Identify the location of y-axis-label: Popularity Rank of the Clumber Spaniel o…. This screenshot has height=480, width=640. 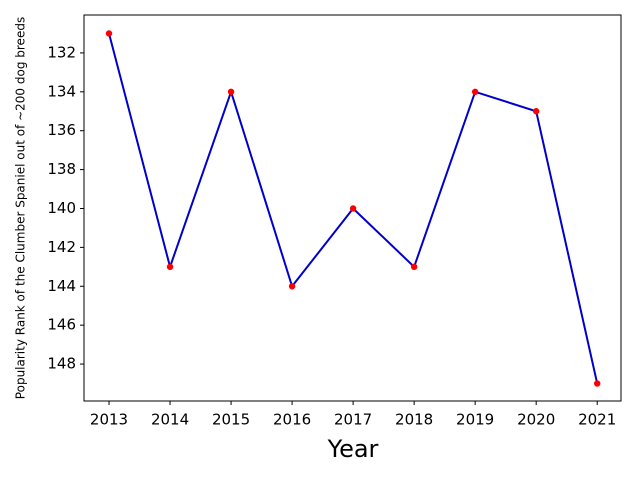
(21, 208).